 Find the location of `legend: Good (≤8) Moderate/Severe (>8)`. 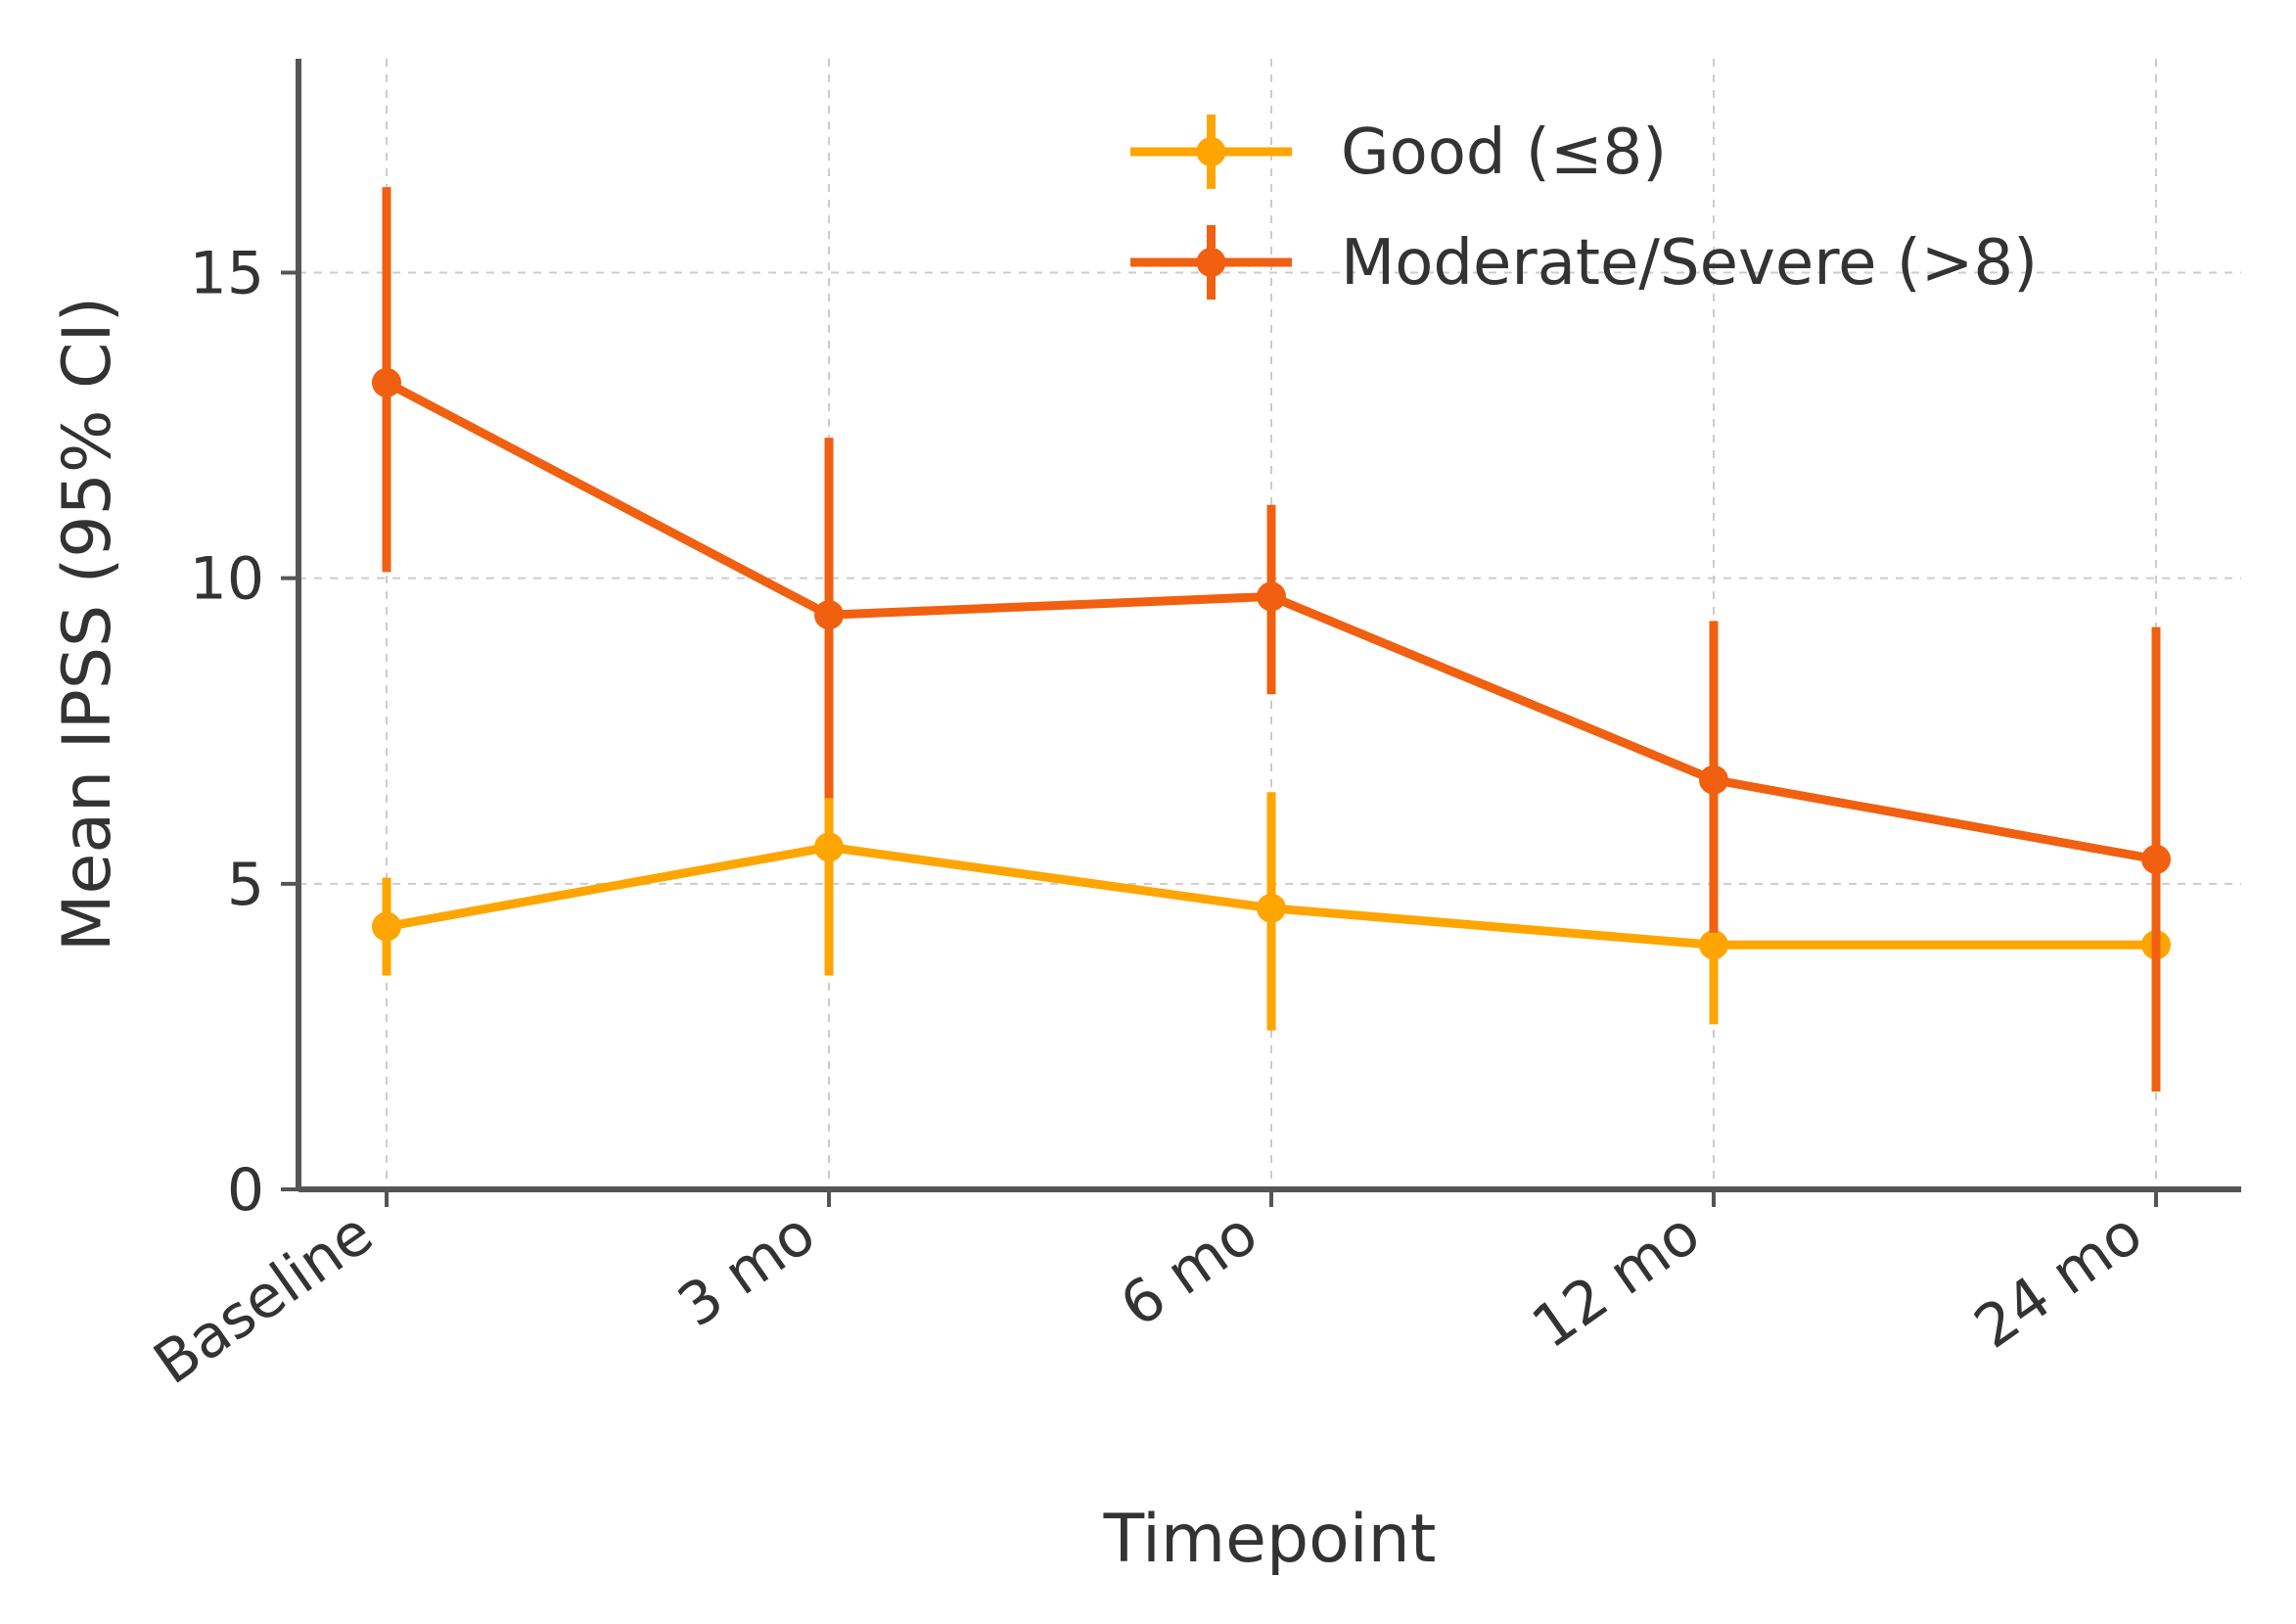

legend: Good (≤8) Moderate/Severe (>8) is located at coordinates (1584, 208).